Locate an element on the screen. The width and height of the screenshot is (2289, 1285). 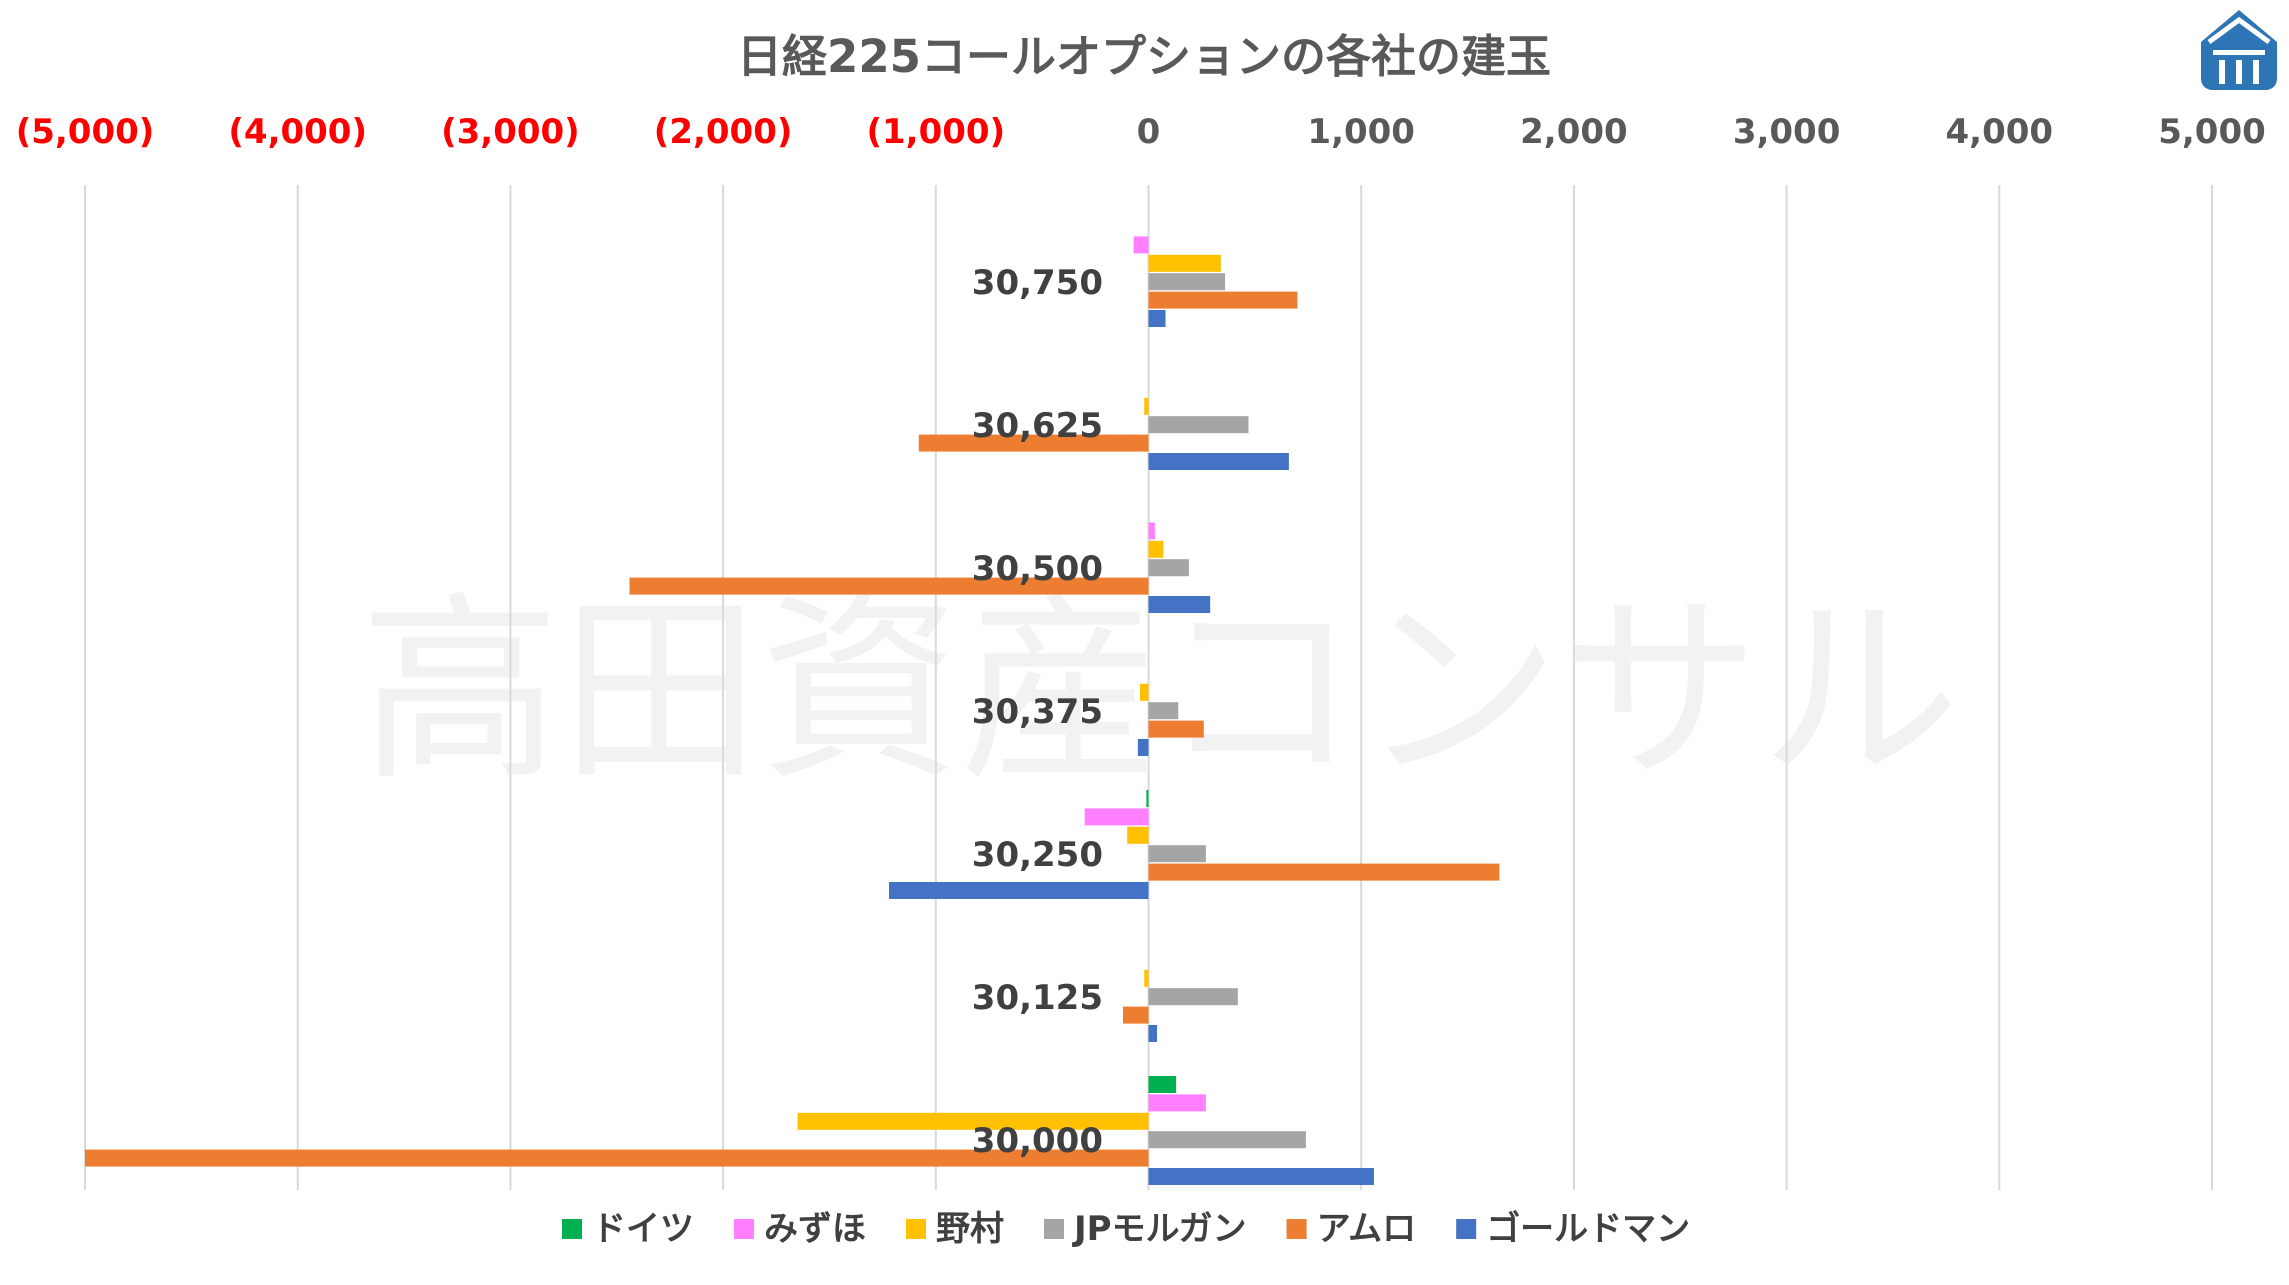
category-label: 30,125 is located at coordinates (1037, 998).